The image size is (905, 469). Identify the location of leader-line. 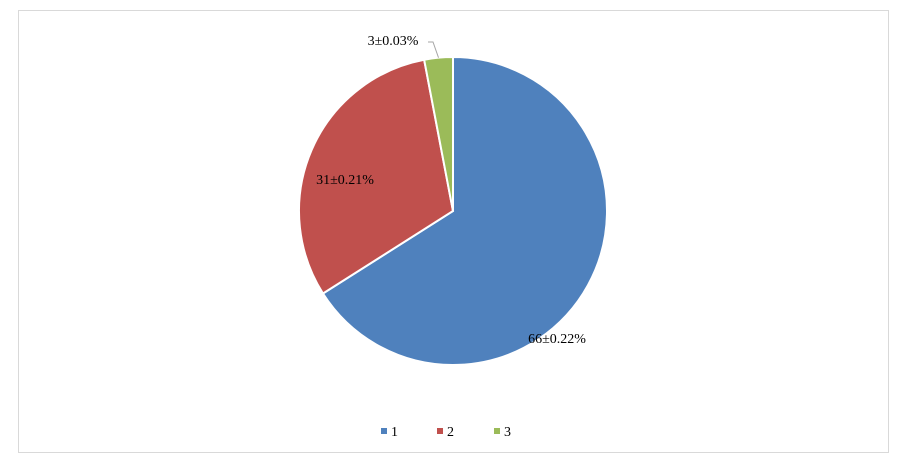
(433, 49).